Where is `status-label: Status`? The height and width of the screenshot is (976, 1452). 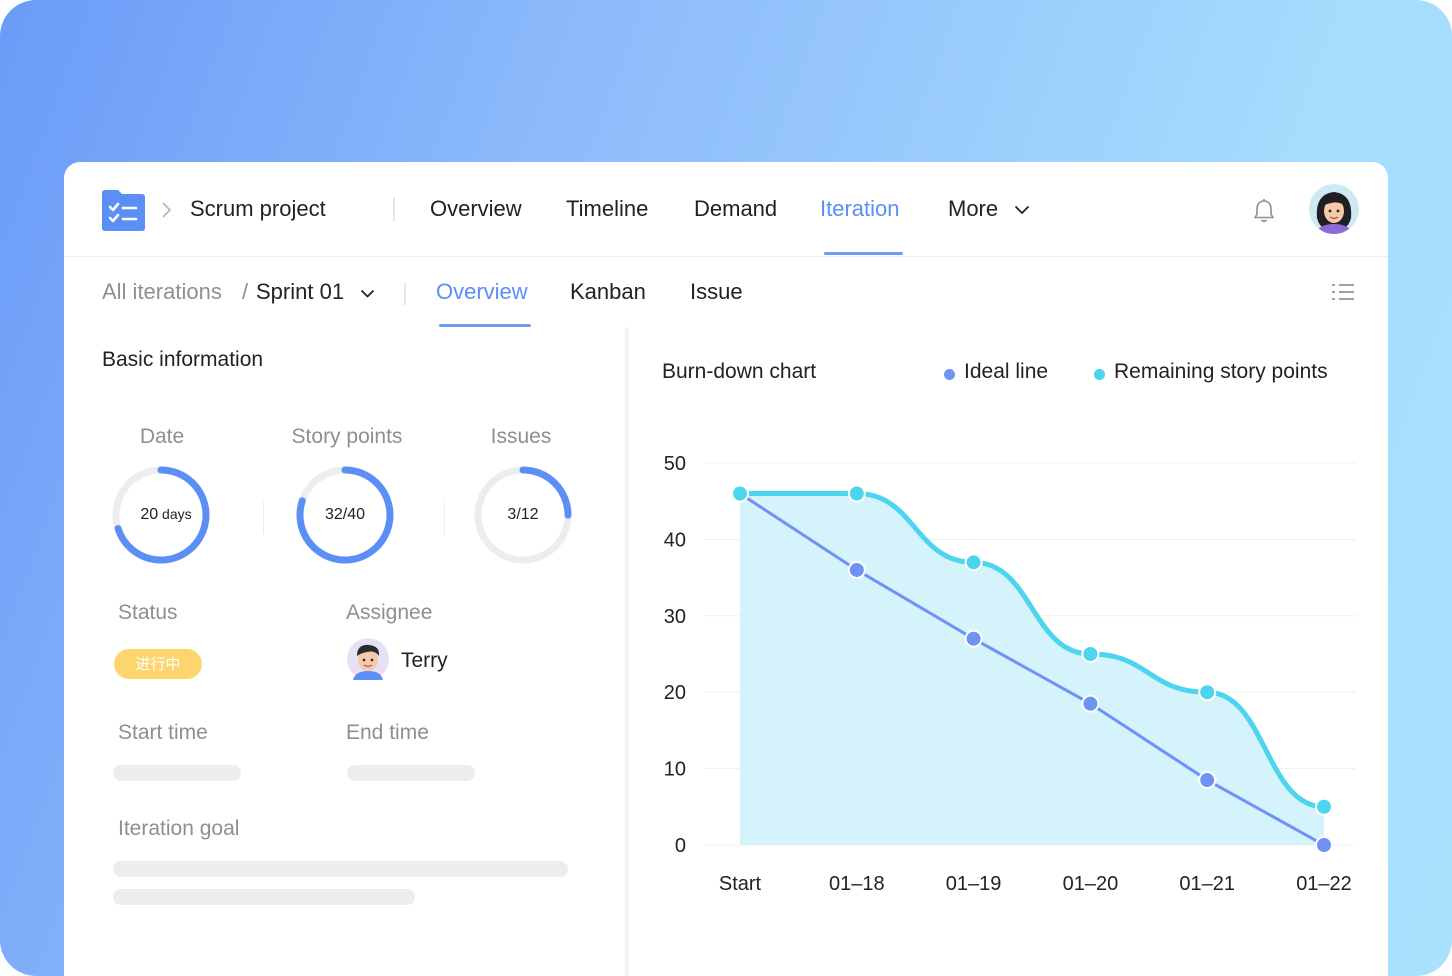 status-label: Status is located at coordinates (148, 612).